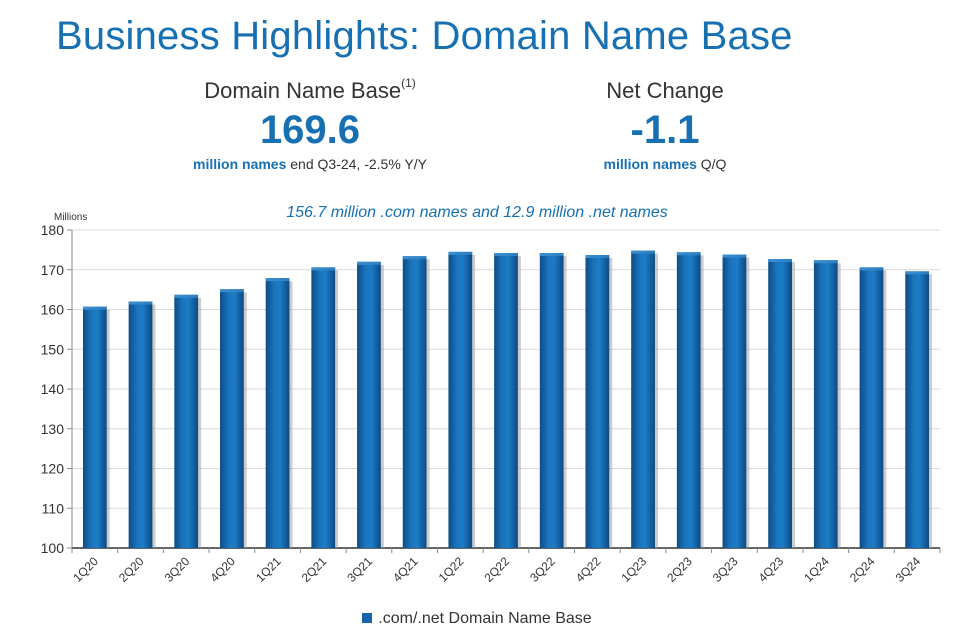  Describe the element at coordinates (222, 569) in the screenshot. I see `x-tick-label: 4Q20` at that location.